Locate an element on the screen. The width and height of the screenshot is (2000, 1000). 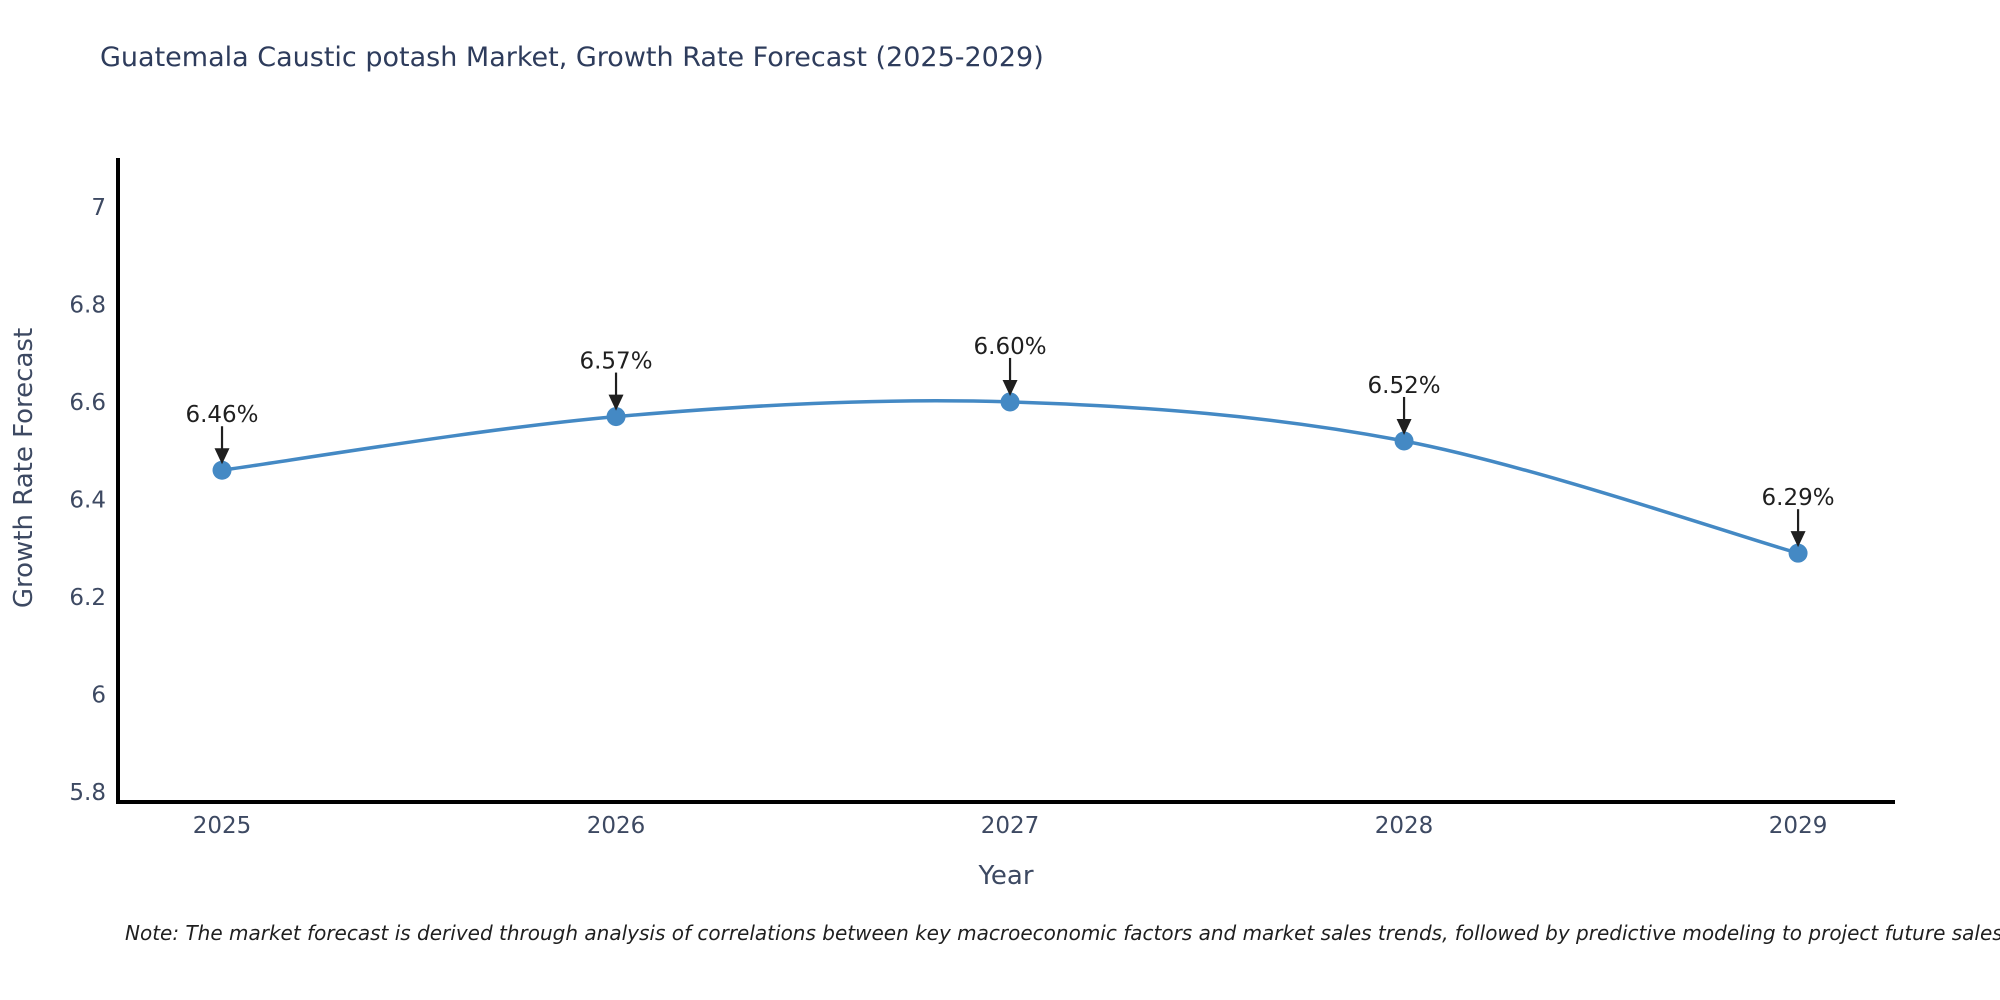
series-line is located at coordinates (1010, 477).